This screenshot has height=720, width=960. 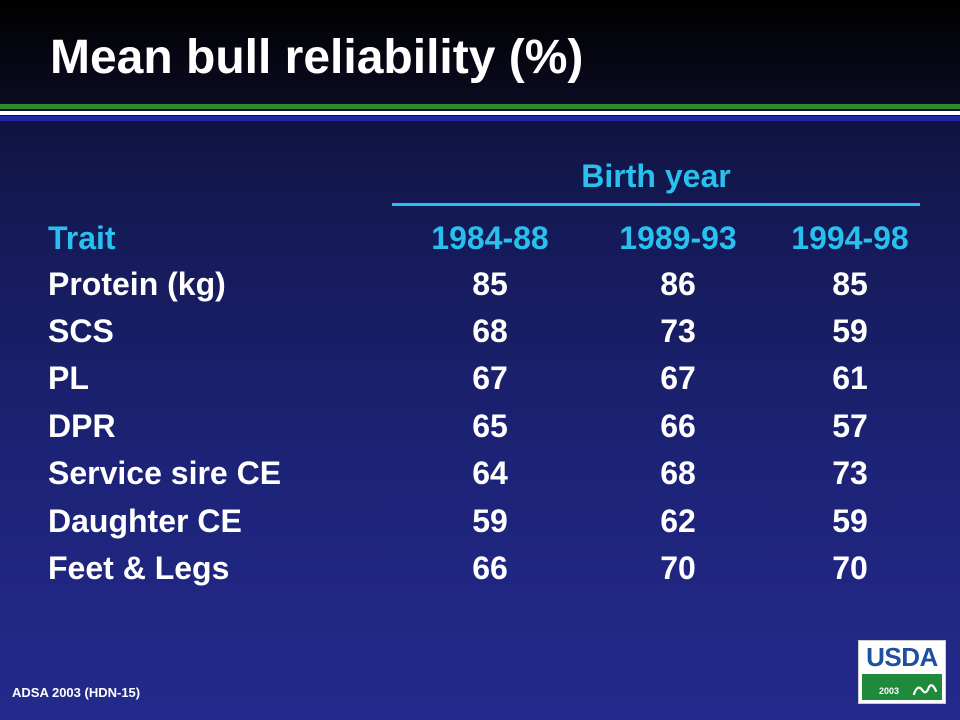 What do you see at coordinates (165, 473) in the screenshot?
I see `trait-cell: Service sire CE` at bounding box center [165, 473].